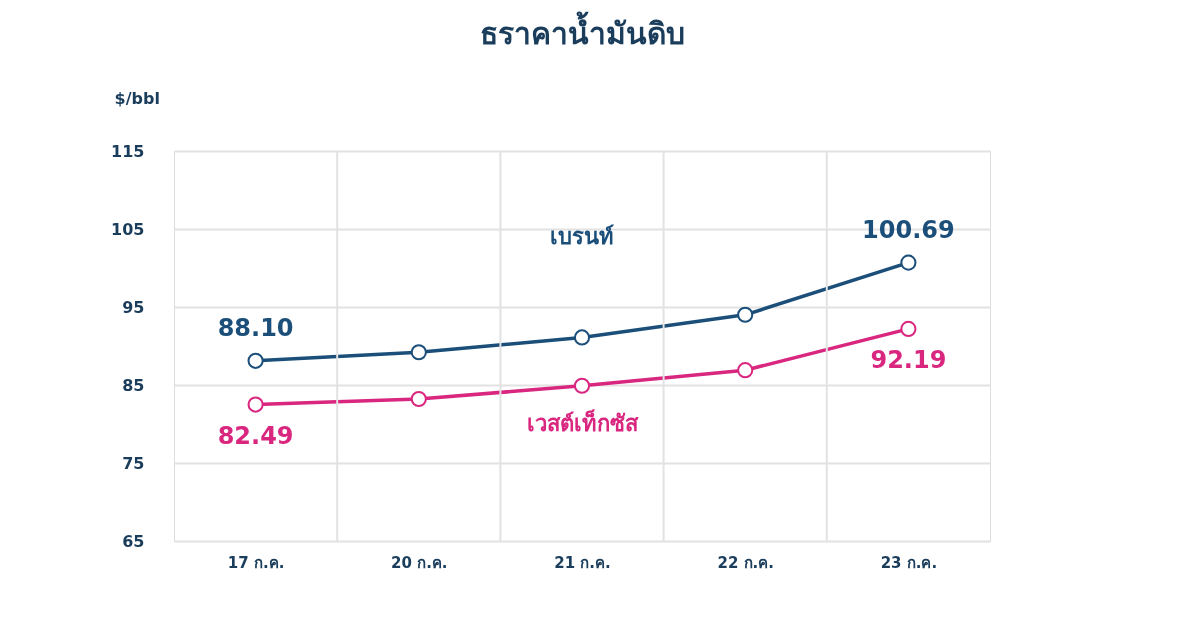 The height and width of the screenshot is (622, 1200). Describe the element at coordinates (256, 562) in the screenshot. I see `x-tick-label: 17 ก.ค.` at that location.